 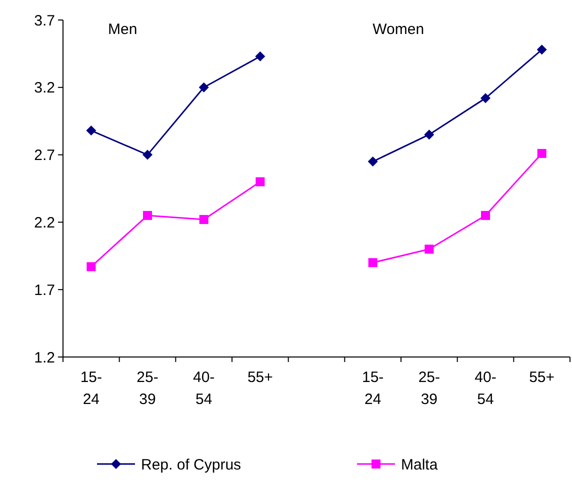 I want to click on y-tick-label: 2.2, so click(x=44, y=223).